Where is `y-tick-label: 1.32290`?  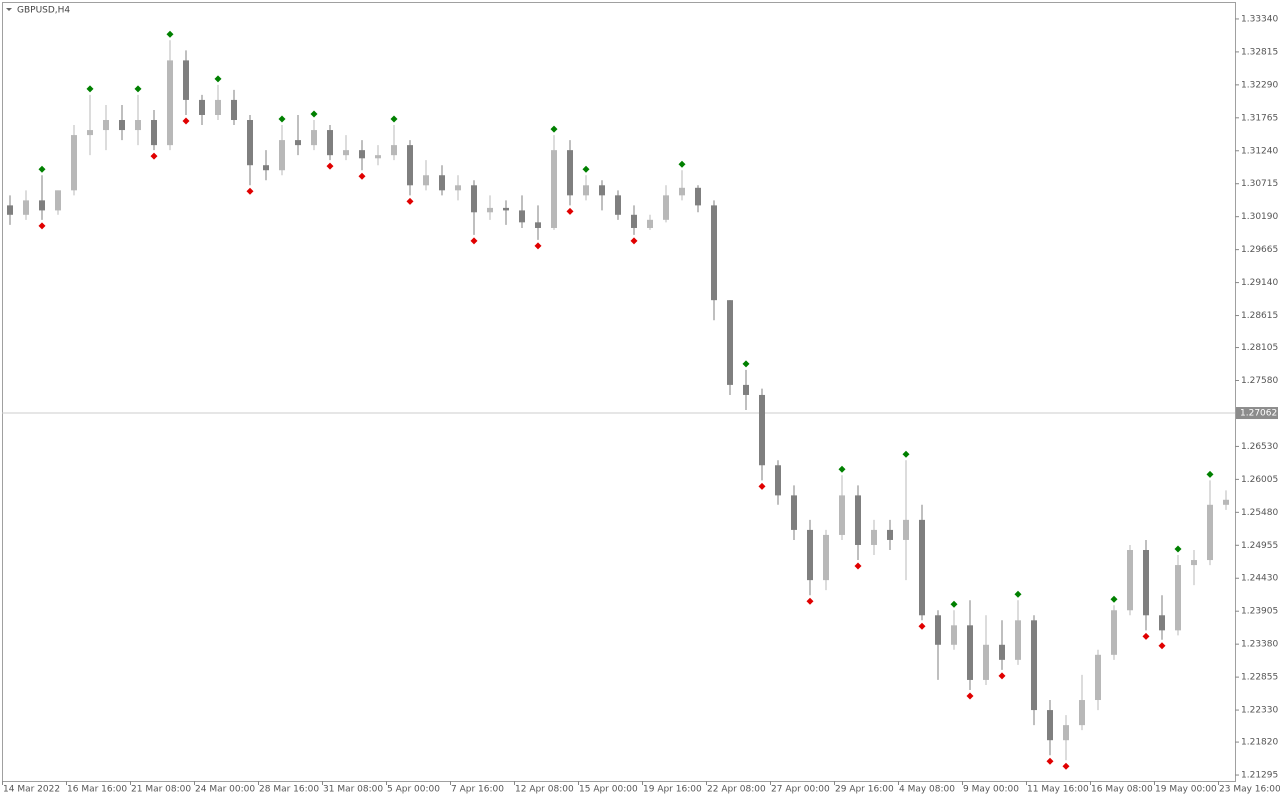 y-tick-label: 1.32290 is located at coordinates (1259, 85).